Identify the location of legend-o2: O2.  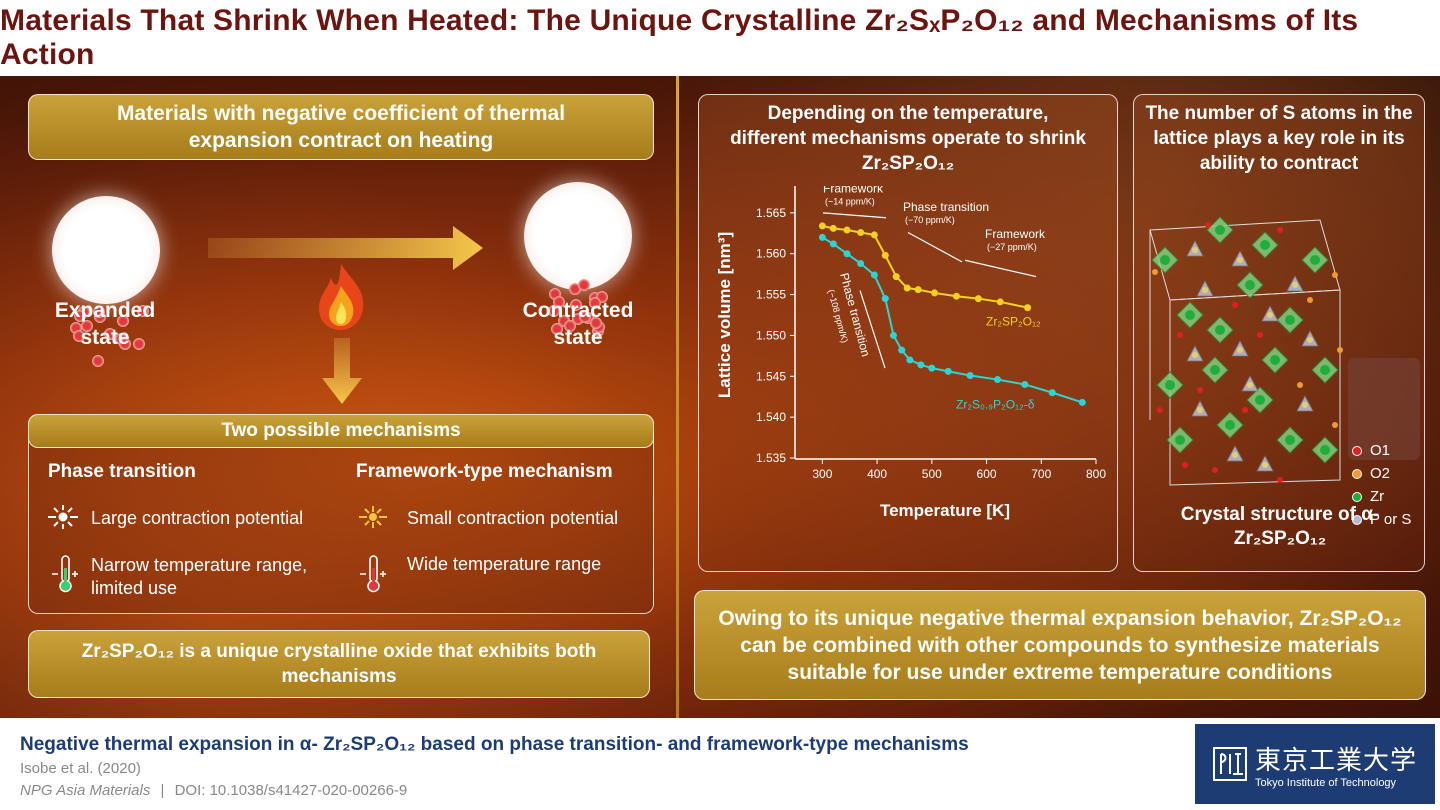
(1371, 473).